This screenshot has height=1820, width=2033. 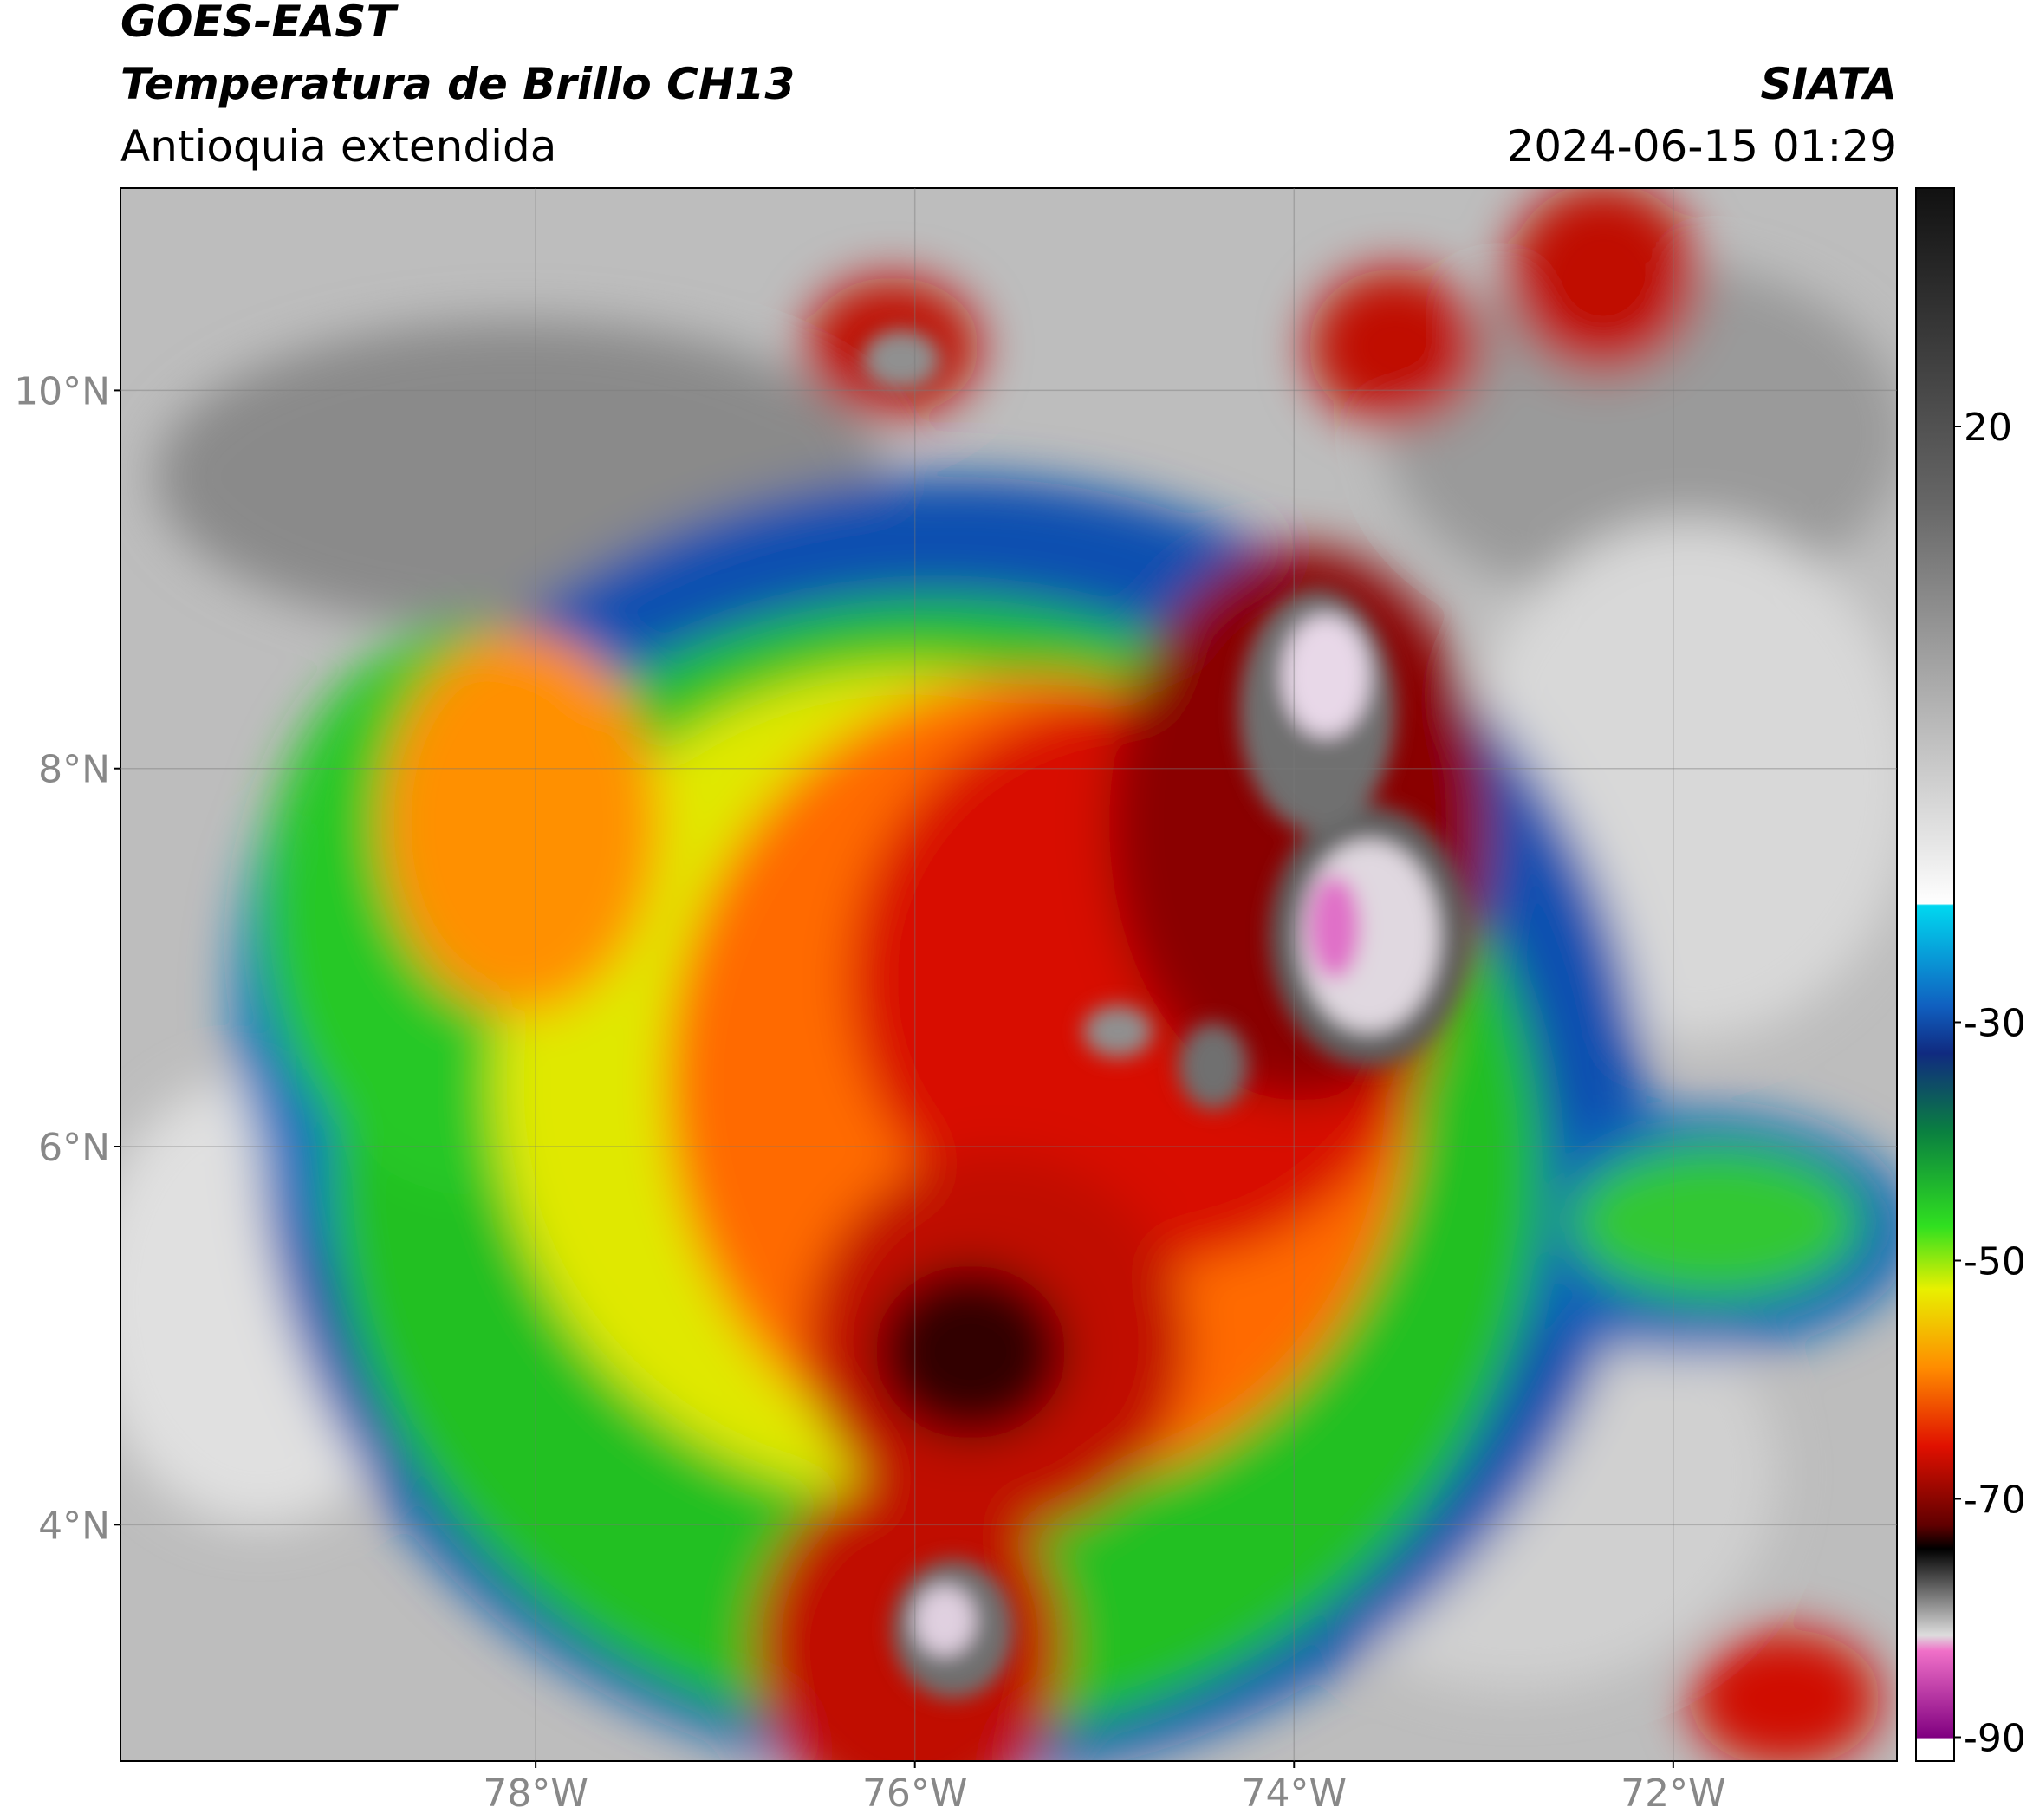 I want to click on colorbar-label: 20, so click(x=1988, y=428).